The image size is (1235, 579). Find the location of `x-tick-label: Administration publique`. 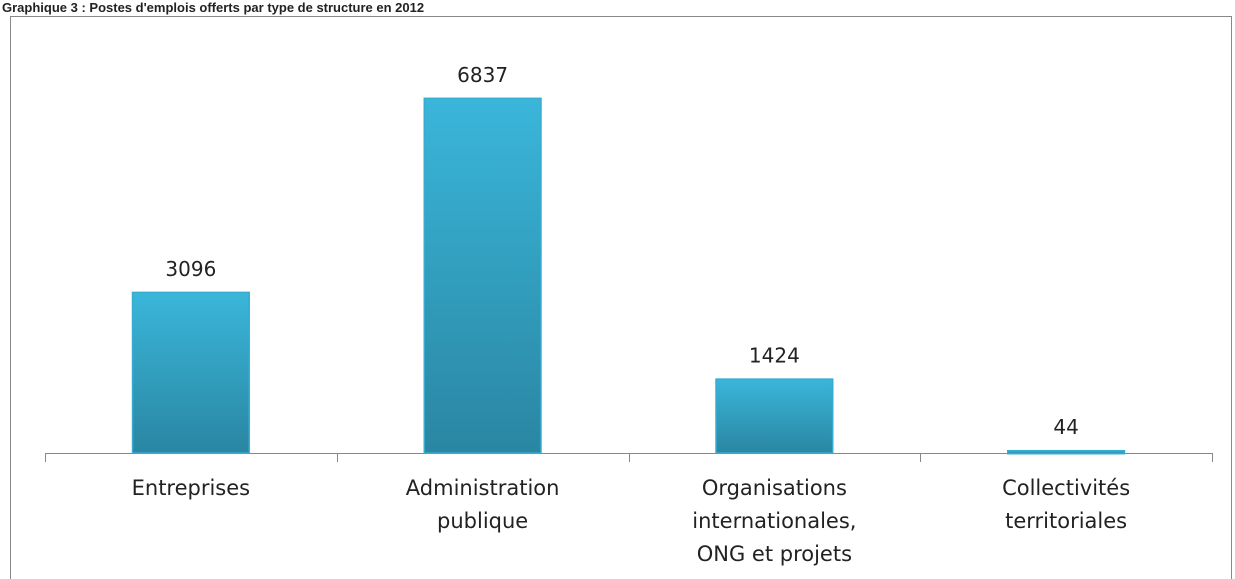

x-tick-label: Administration publique is located at coordinates (483, 504).